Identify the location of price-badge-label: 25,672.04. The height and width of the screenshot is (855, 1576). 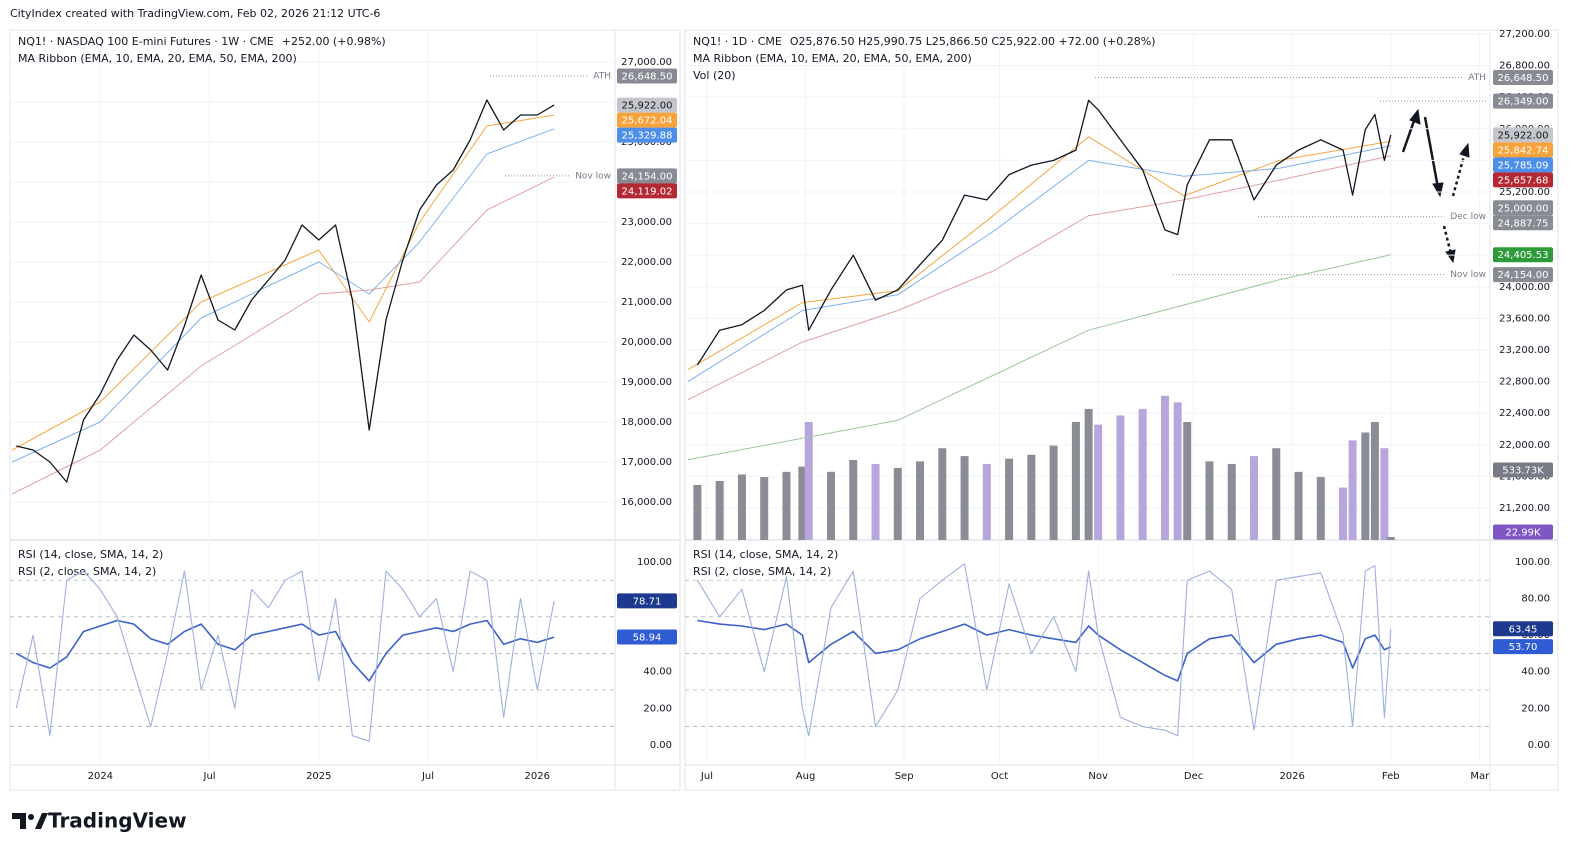
(647, 121).